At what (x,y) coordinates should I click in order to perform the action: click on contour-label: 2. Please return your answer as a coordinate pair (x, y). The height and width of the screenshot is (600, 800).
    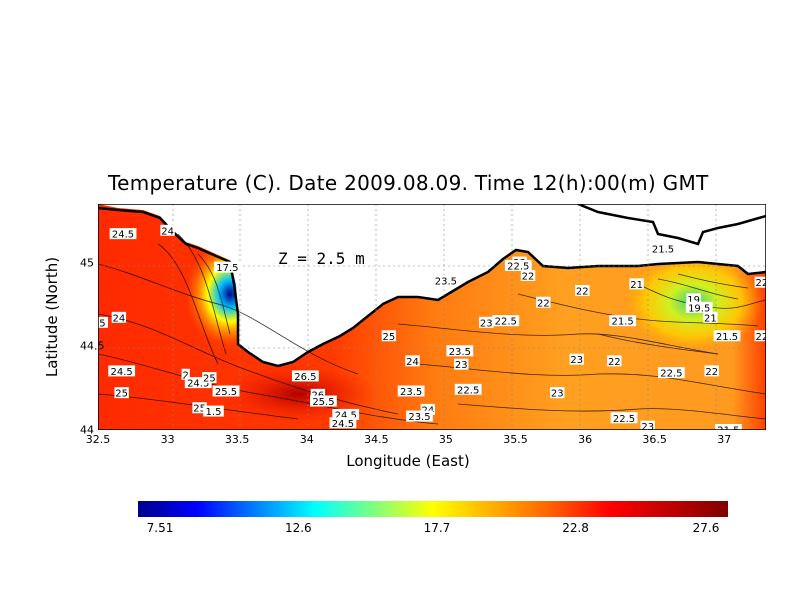
    Looking at the image, I should click on (185, 374).